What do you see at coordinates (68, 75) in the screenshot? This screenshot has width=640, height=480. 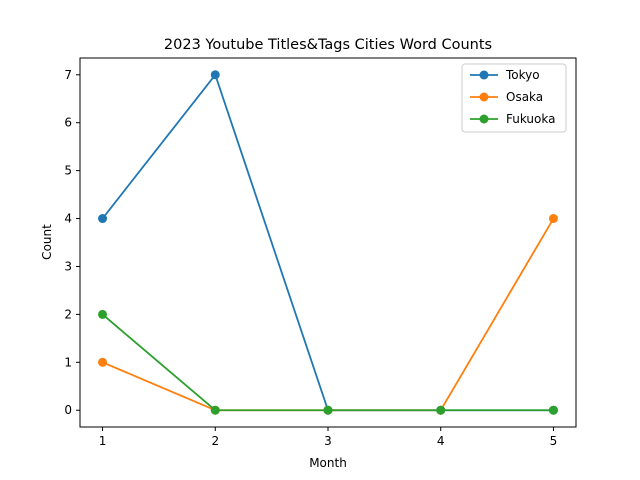 I see `y-tick-label: 7` at bounding box center [68, 75].